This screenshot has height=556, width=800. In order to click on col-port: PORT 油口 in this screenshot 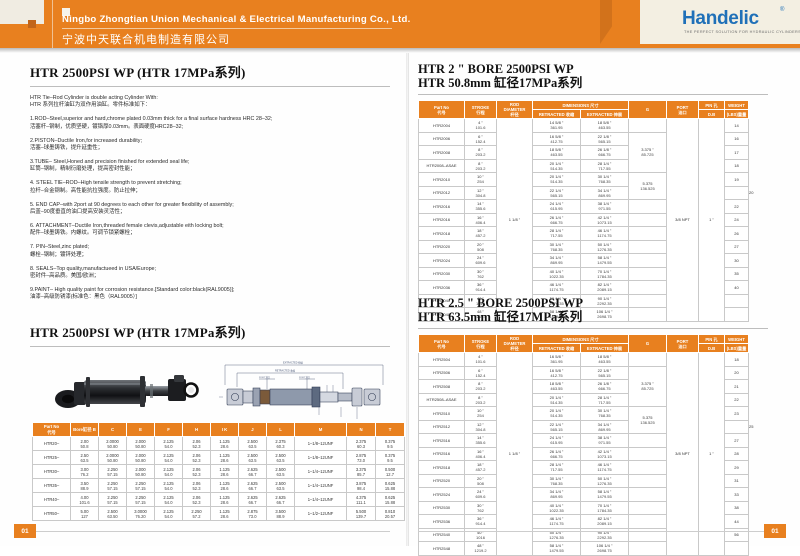, I will do `click(682, 343)`.